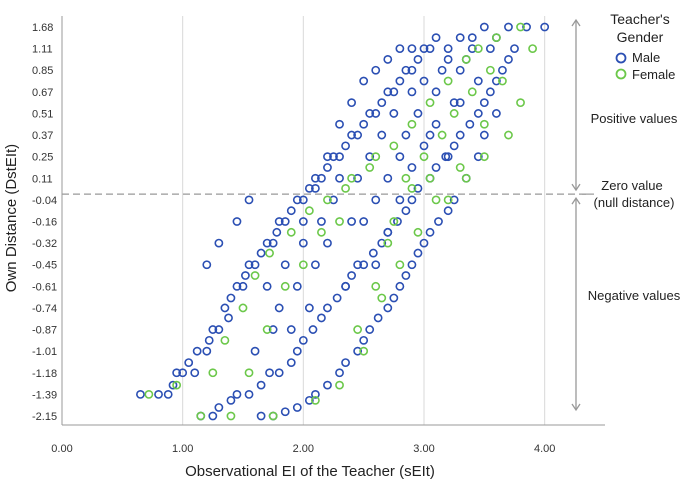  I want to click on legend-title-line1: Teacher's, so click(639, 19).